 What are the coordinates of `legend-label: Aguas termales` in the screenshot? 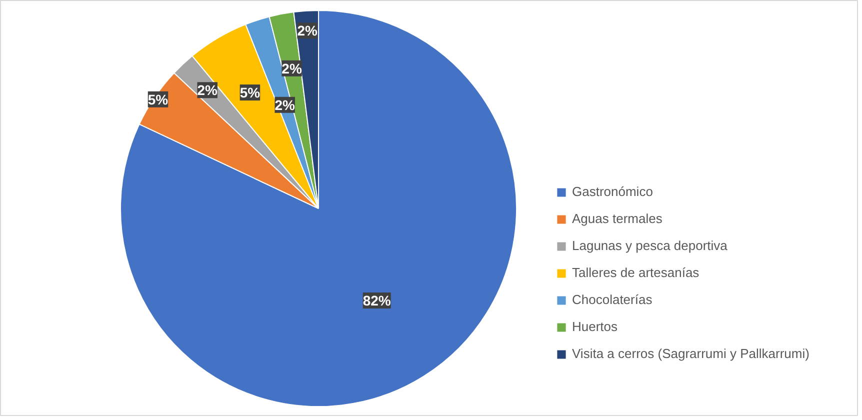 It's located at (617, 218).